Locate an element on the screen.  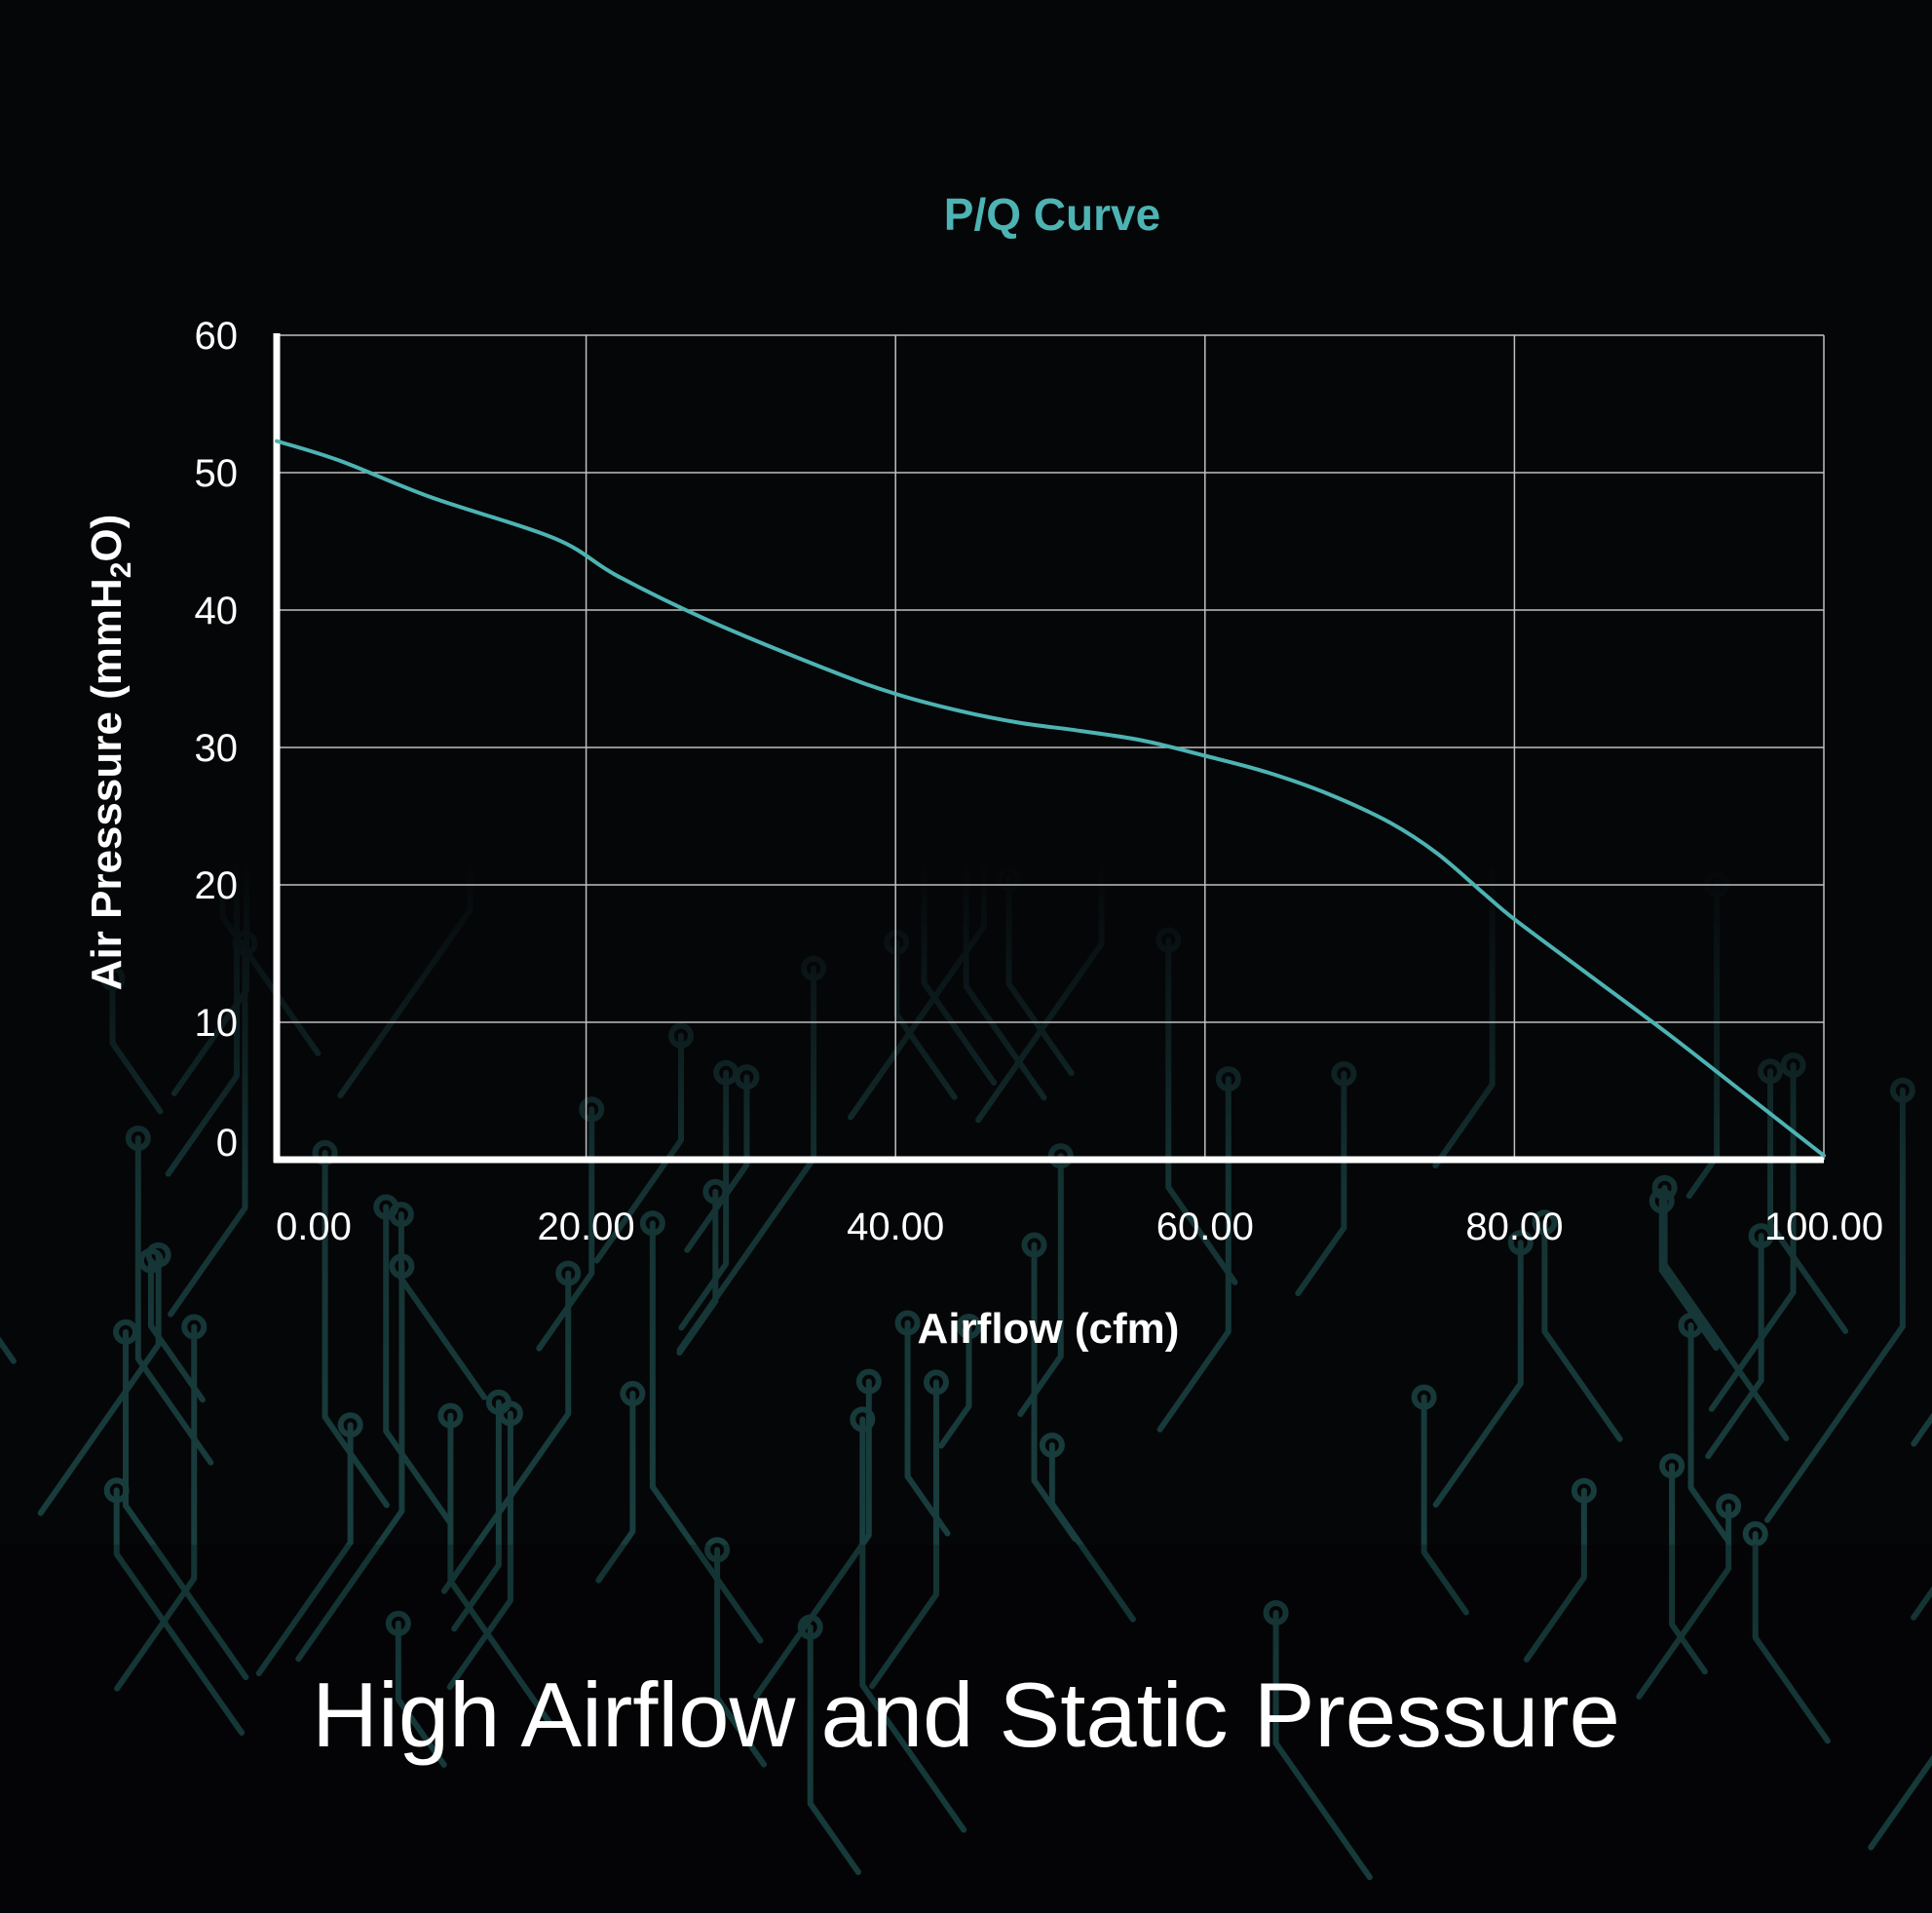
x-axis-tick-labels: 0.00 20.00 40.00 60.00 80.00 100.00 is located at coordinates (1079, 1226).